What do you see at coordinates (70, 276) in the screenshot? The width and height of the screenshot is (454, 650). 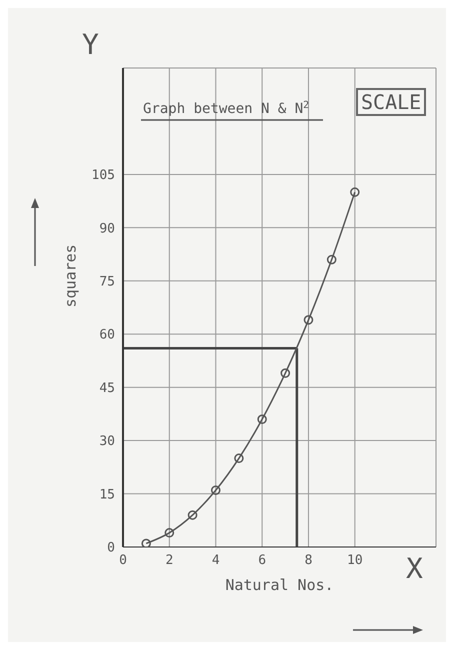 I see `y-axis-title: squares` at bounding box center [70, 276].